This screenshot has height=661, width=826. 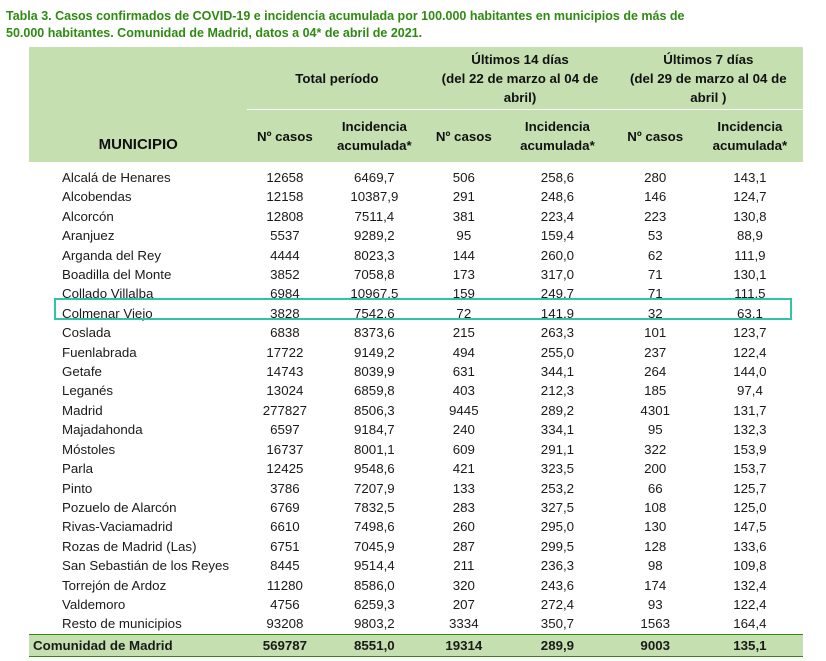 I want to click on table-cell: 283, so click(x=463, y=507).